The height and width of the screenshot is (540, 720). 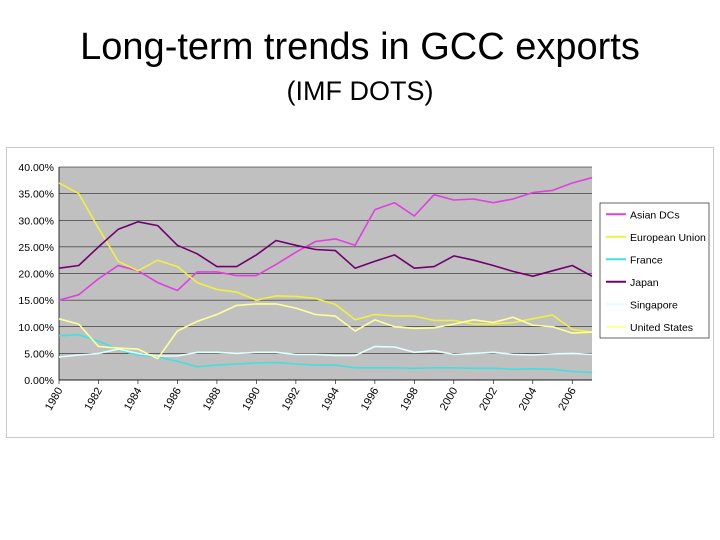 I want to click on series-line-france, so click(x=325, y=353).